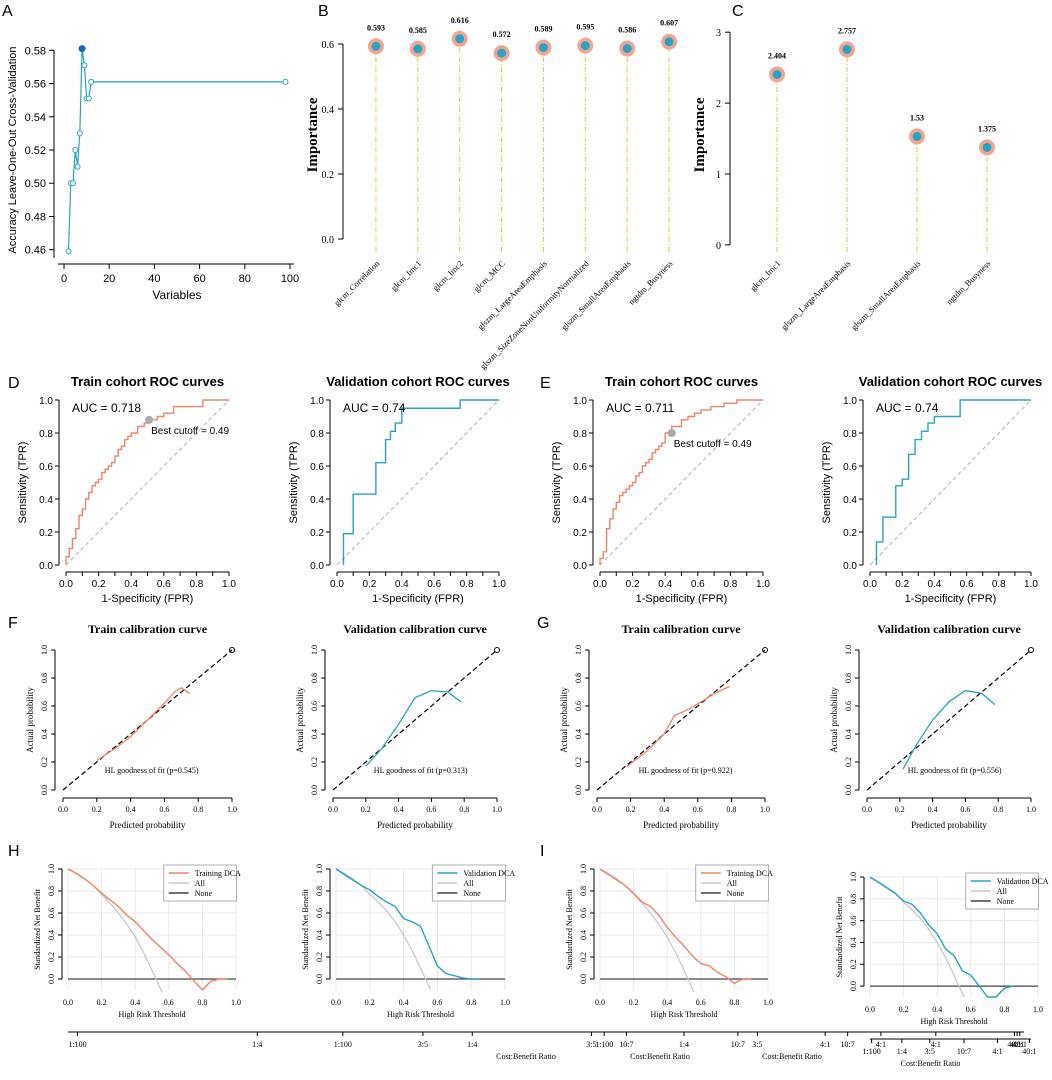 The image size is (1052, 1080). I want to click on model-line, so click(147, 930).